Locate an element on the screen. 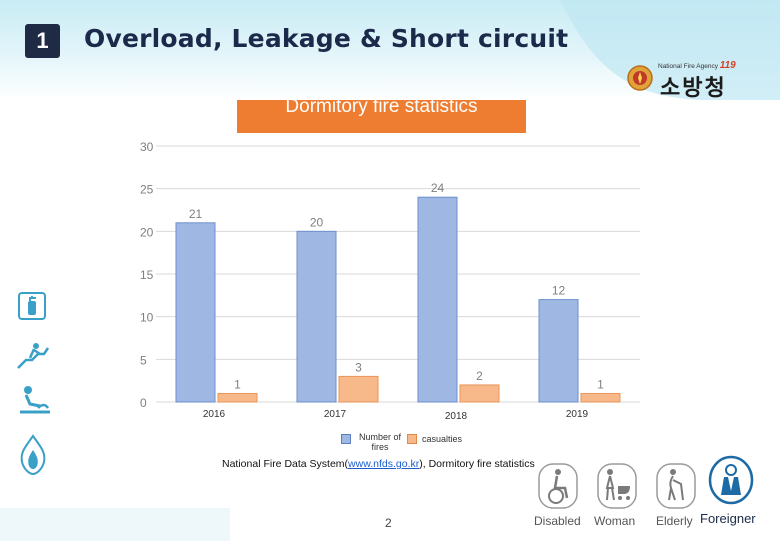 The height and width of the screenshot is (541, 780). chart-title: Dormitory fire statistics is located at coordinates (381, 108).